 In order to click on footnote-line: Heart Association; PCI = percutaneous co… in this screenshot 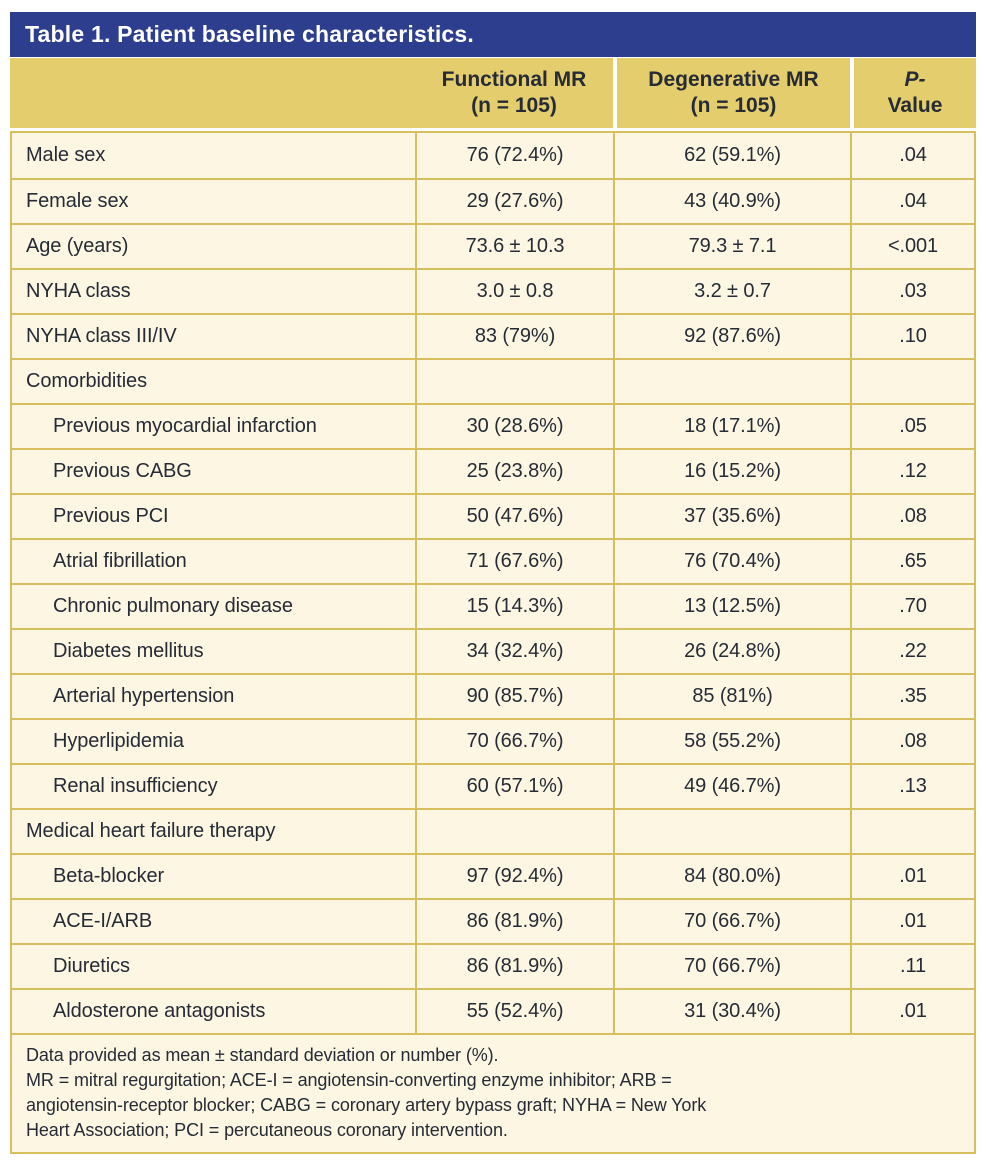, I will do `click(267, 1130)`.